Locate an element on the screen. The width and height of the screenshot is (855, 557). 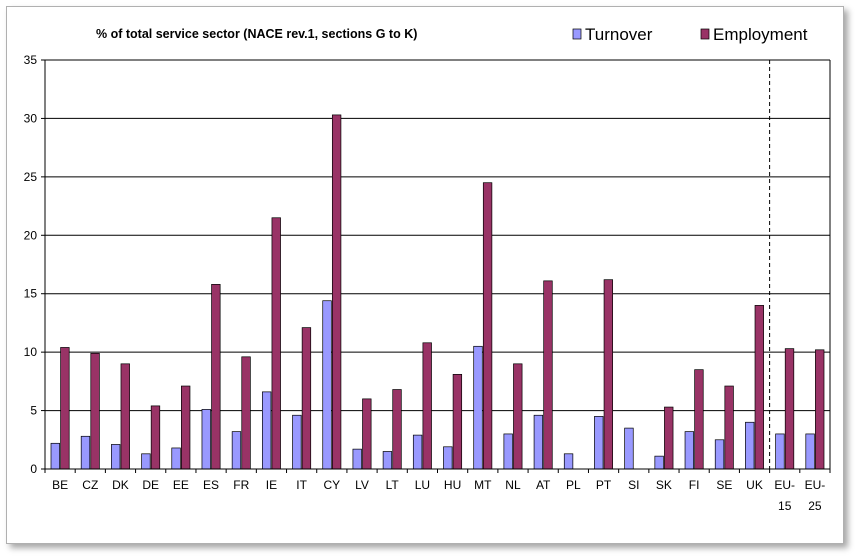
x-tick-label-de: DE is located at coordinates (150, 485).